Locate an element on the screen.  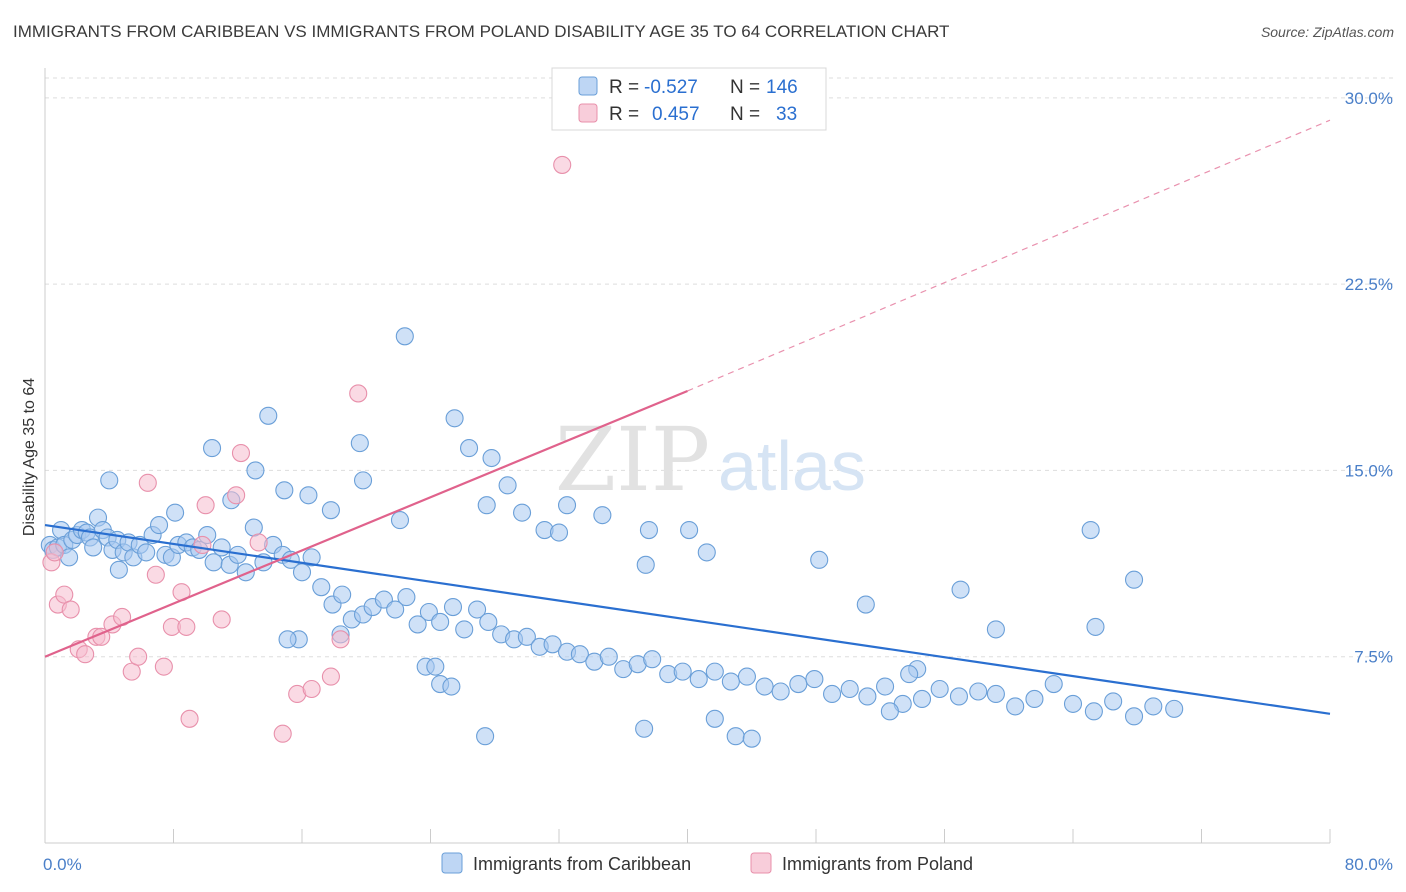
y-tick-label: 30.0% is located at coordinates (1369, 98).